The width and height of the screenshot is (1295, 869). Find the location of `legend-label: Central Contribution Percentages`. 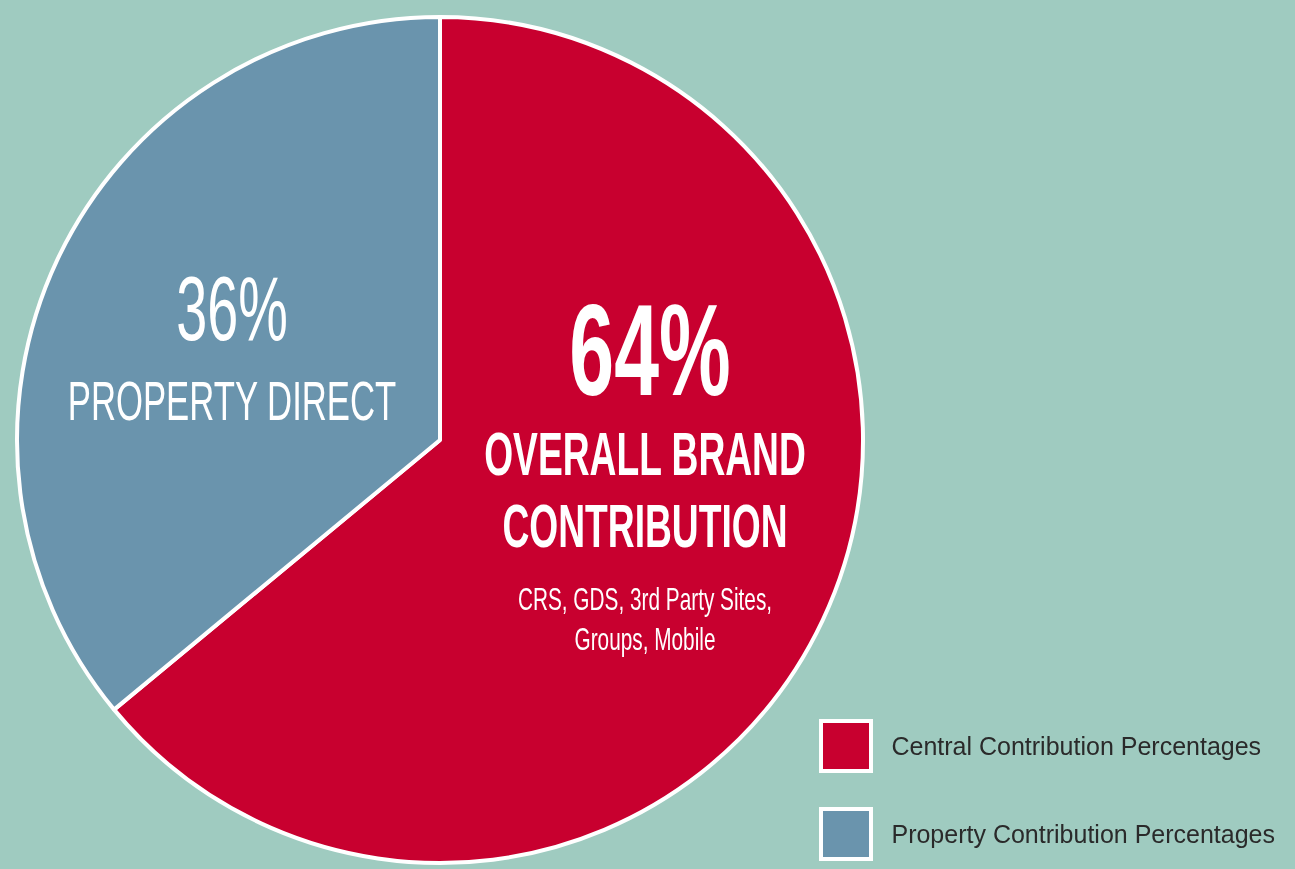

legend-label: Central Contribution Percentages is located at coordinates (1076, 746).